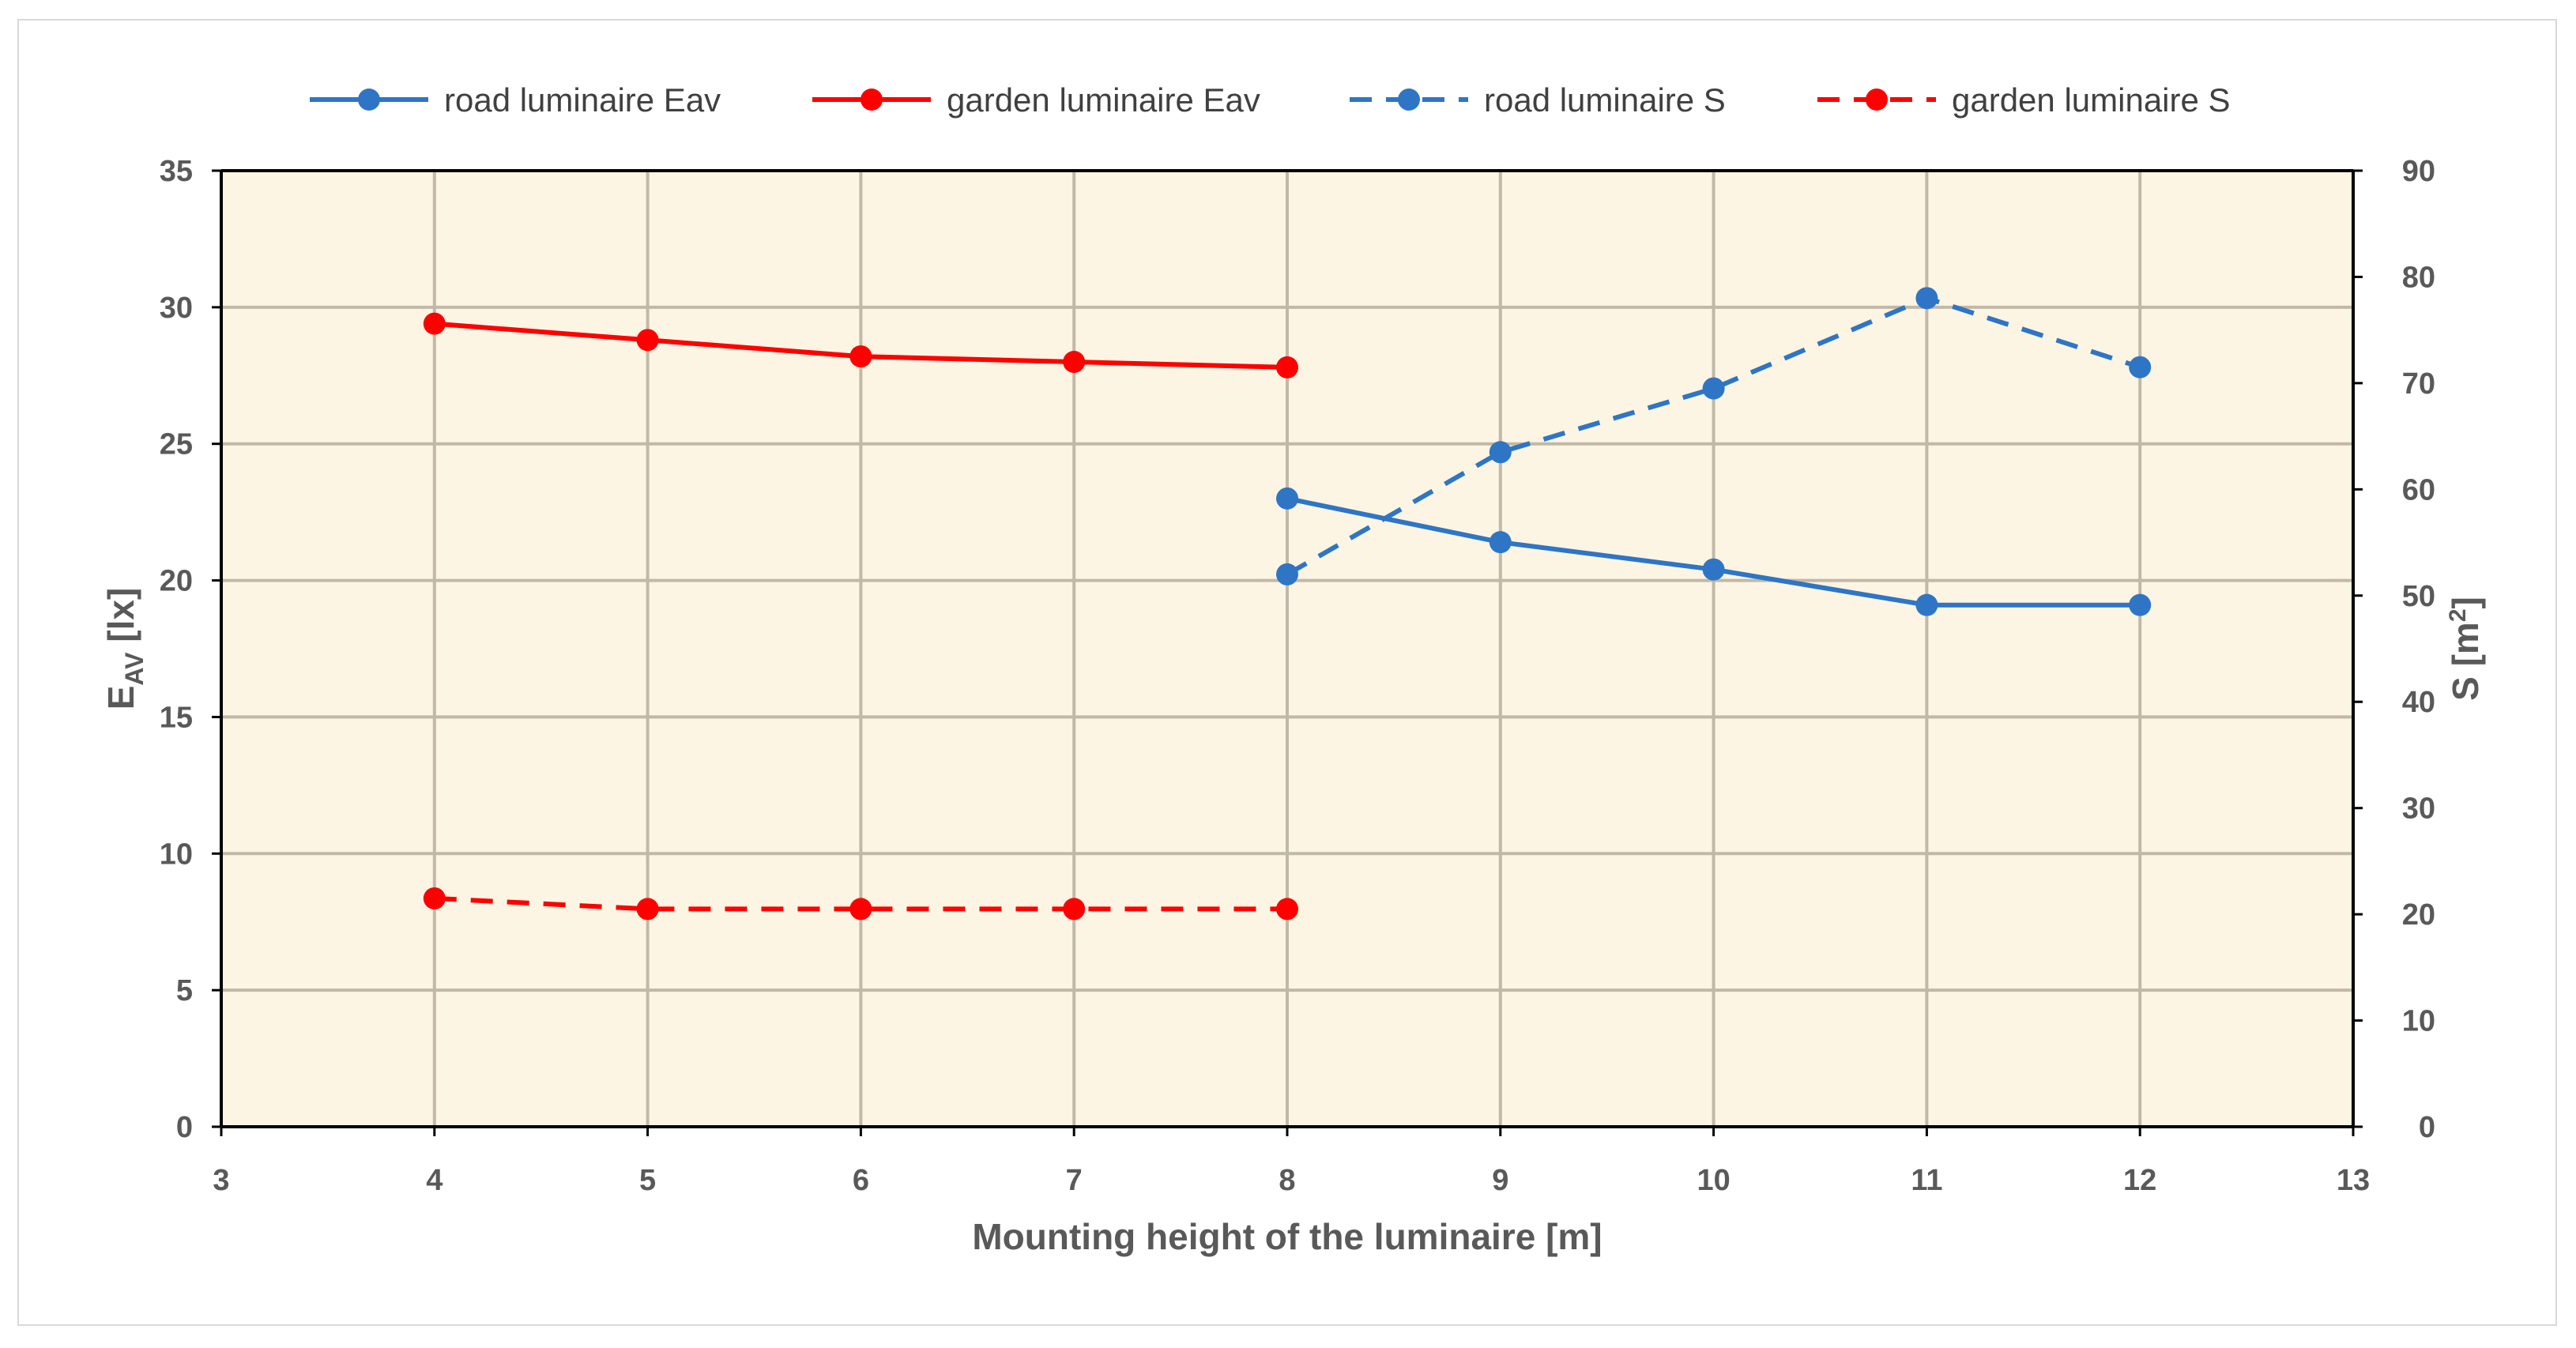 This screenshot has height=1348, width=2576. I want to click on y-tick-label: 25, so click(176, 444).